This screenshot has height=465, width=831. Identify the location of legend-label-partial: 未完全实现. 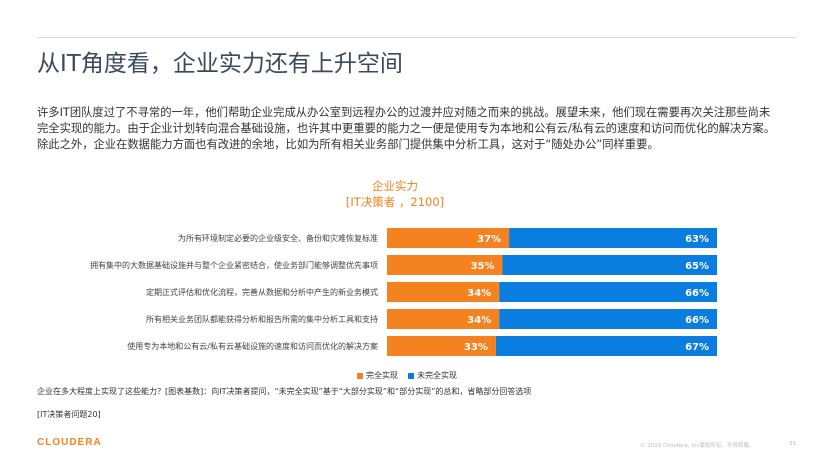
(437, 375).